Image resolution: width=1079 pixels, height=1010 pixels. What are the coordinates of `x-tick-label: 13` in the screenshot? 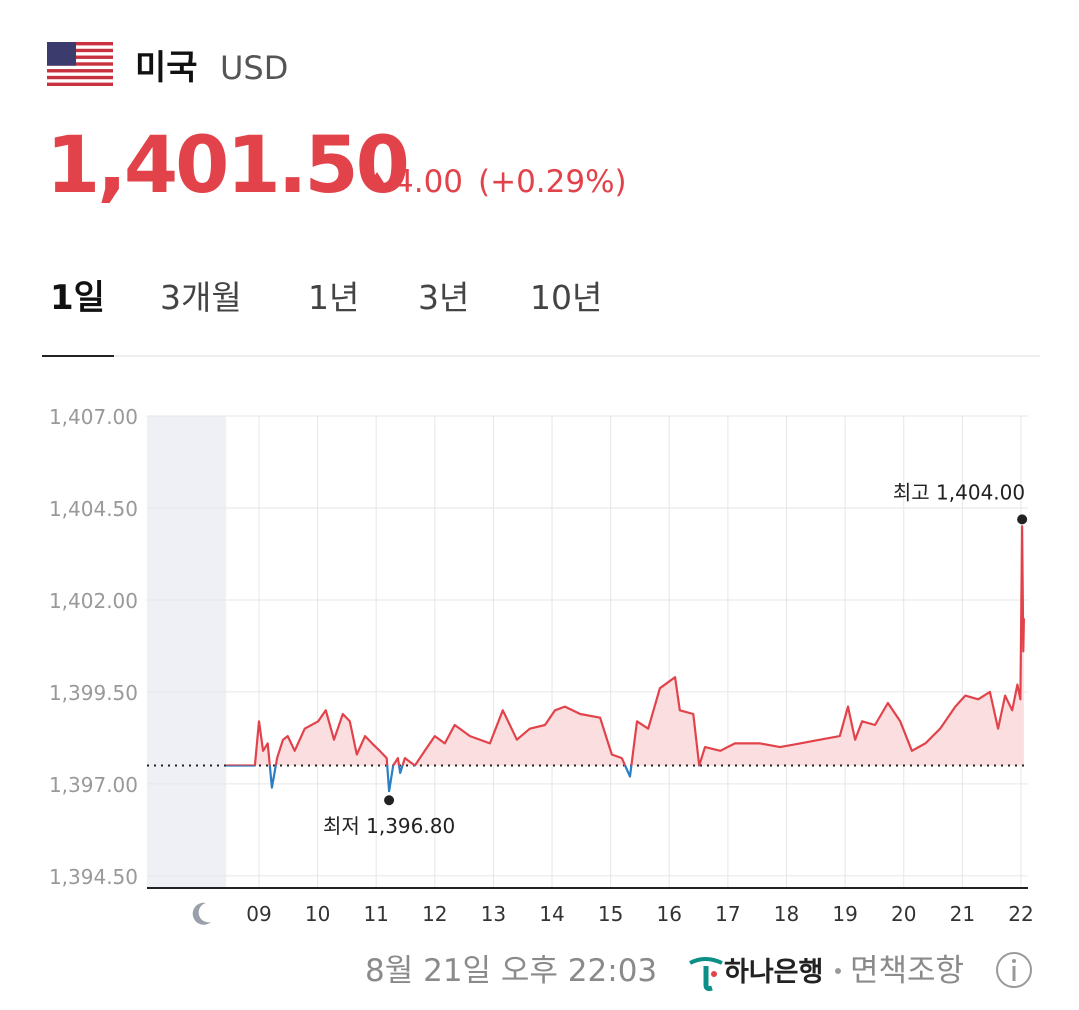 It's located at (493, 914).